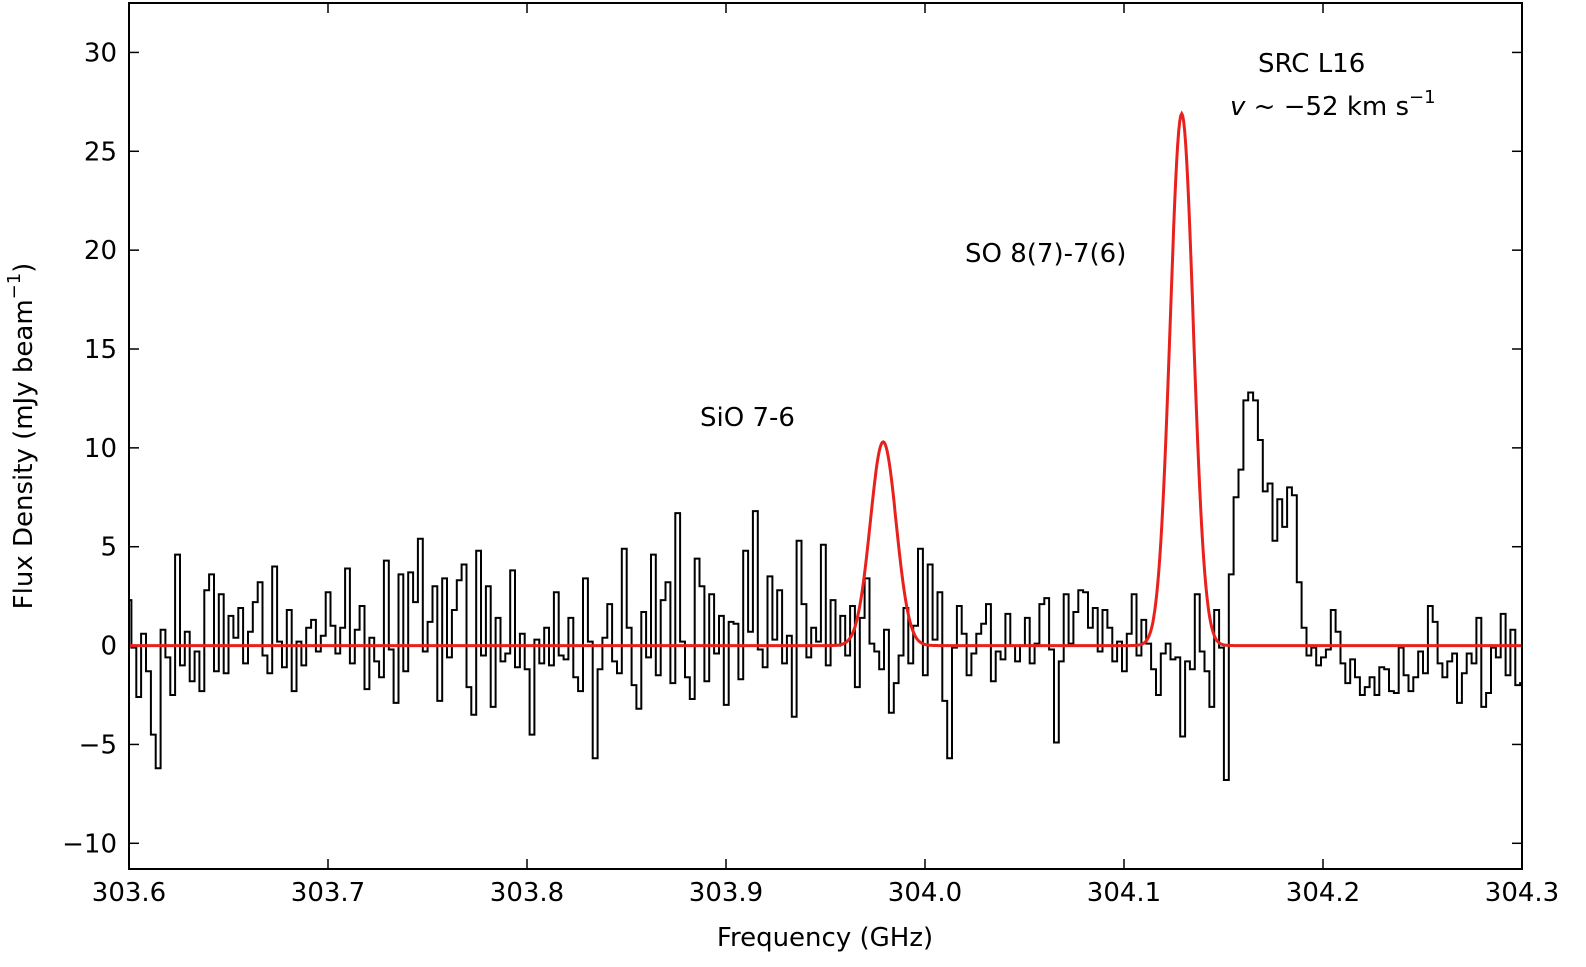 The height and width of the screenshot is (967, 1586). What do you see at coordinates (1522, 893) in the screenshot?
I see `x-tick-label: 304.3` at bounding box center [1522, 893].